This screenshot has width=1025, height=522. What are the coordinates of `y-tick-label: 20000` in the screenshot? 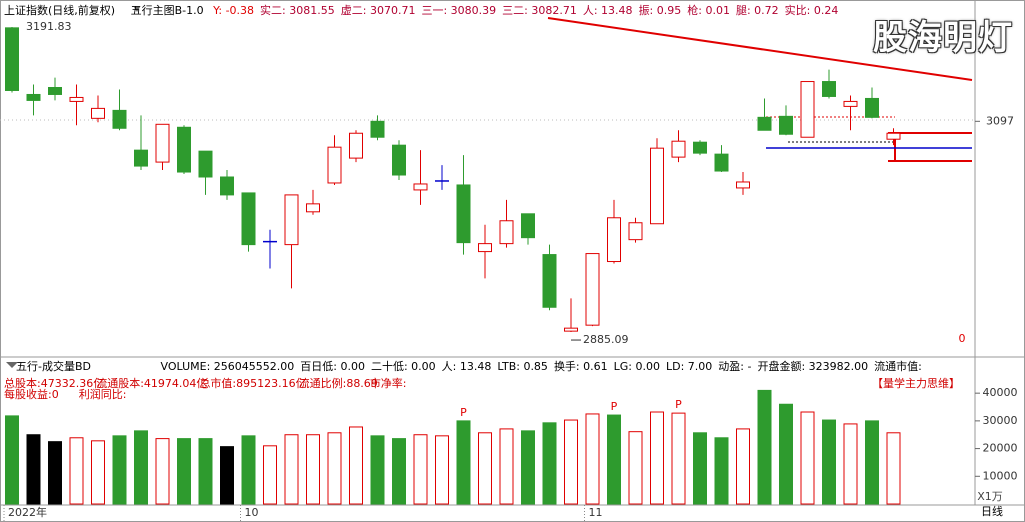 It's located at (1000, 448).